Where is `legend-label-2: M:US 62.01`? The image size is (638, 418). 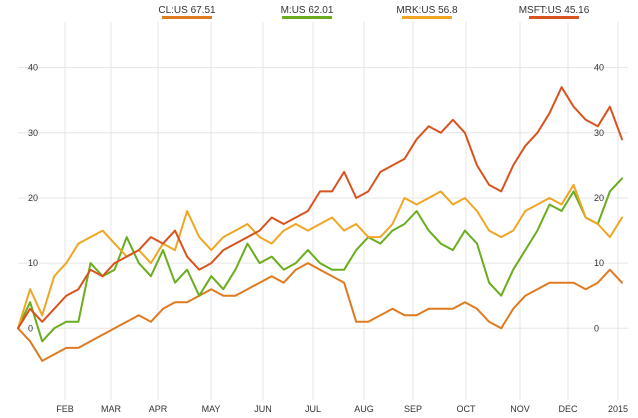 legend-label-2: M:US 62.01 is located at coordinates (307, 10).